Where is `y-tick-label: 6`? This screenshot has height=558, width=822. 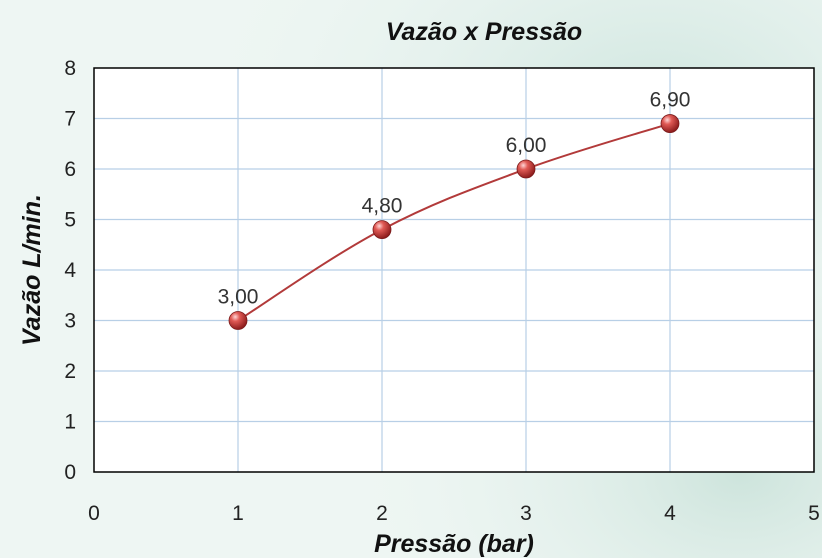
y-tick-label: 6 is located at coordinates (70, 169).